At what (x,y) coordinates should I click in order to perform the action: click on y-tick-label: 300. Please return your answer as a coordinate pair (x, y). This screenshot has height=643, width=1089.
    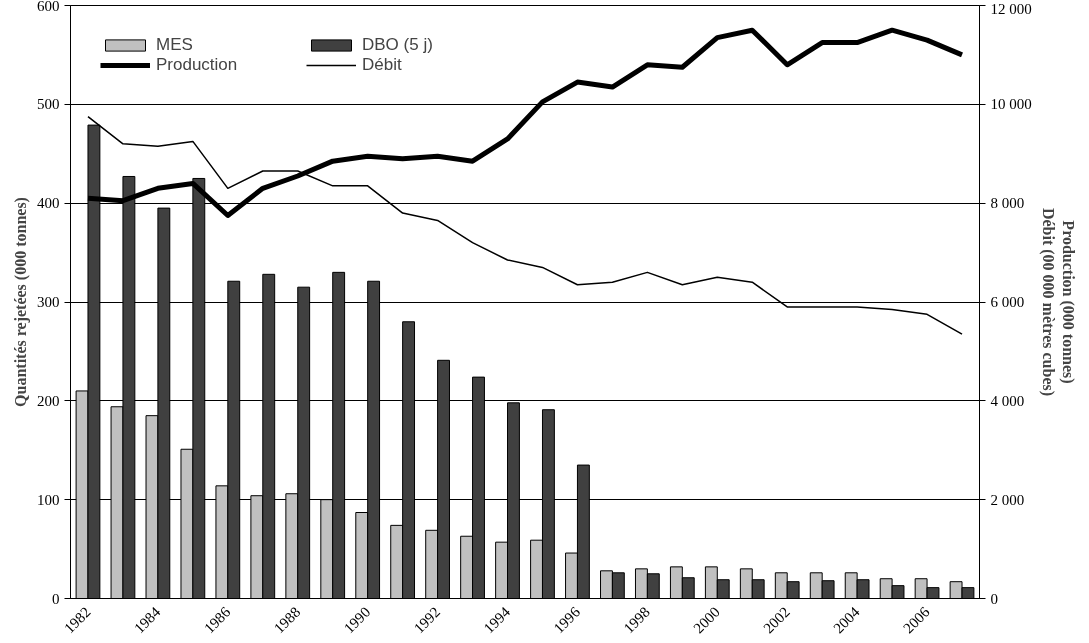
    Looking at the image, I should click on (48, 302).